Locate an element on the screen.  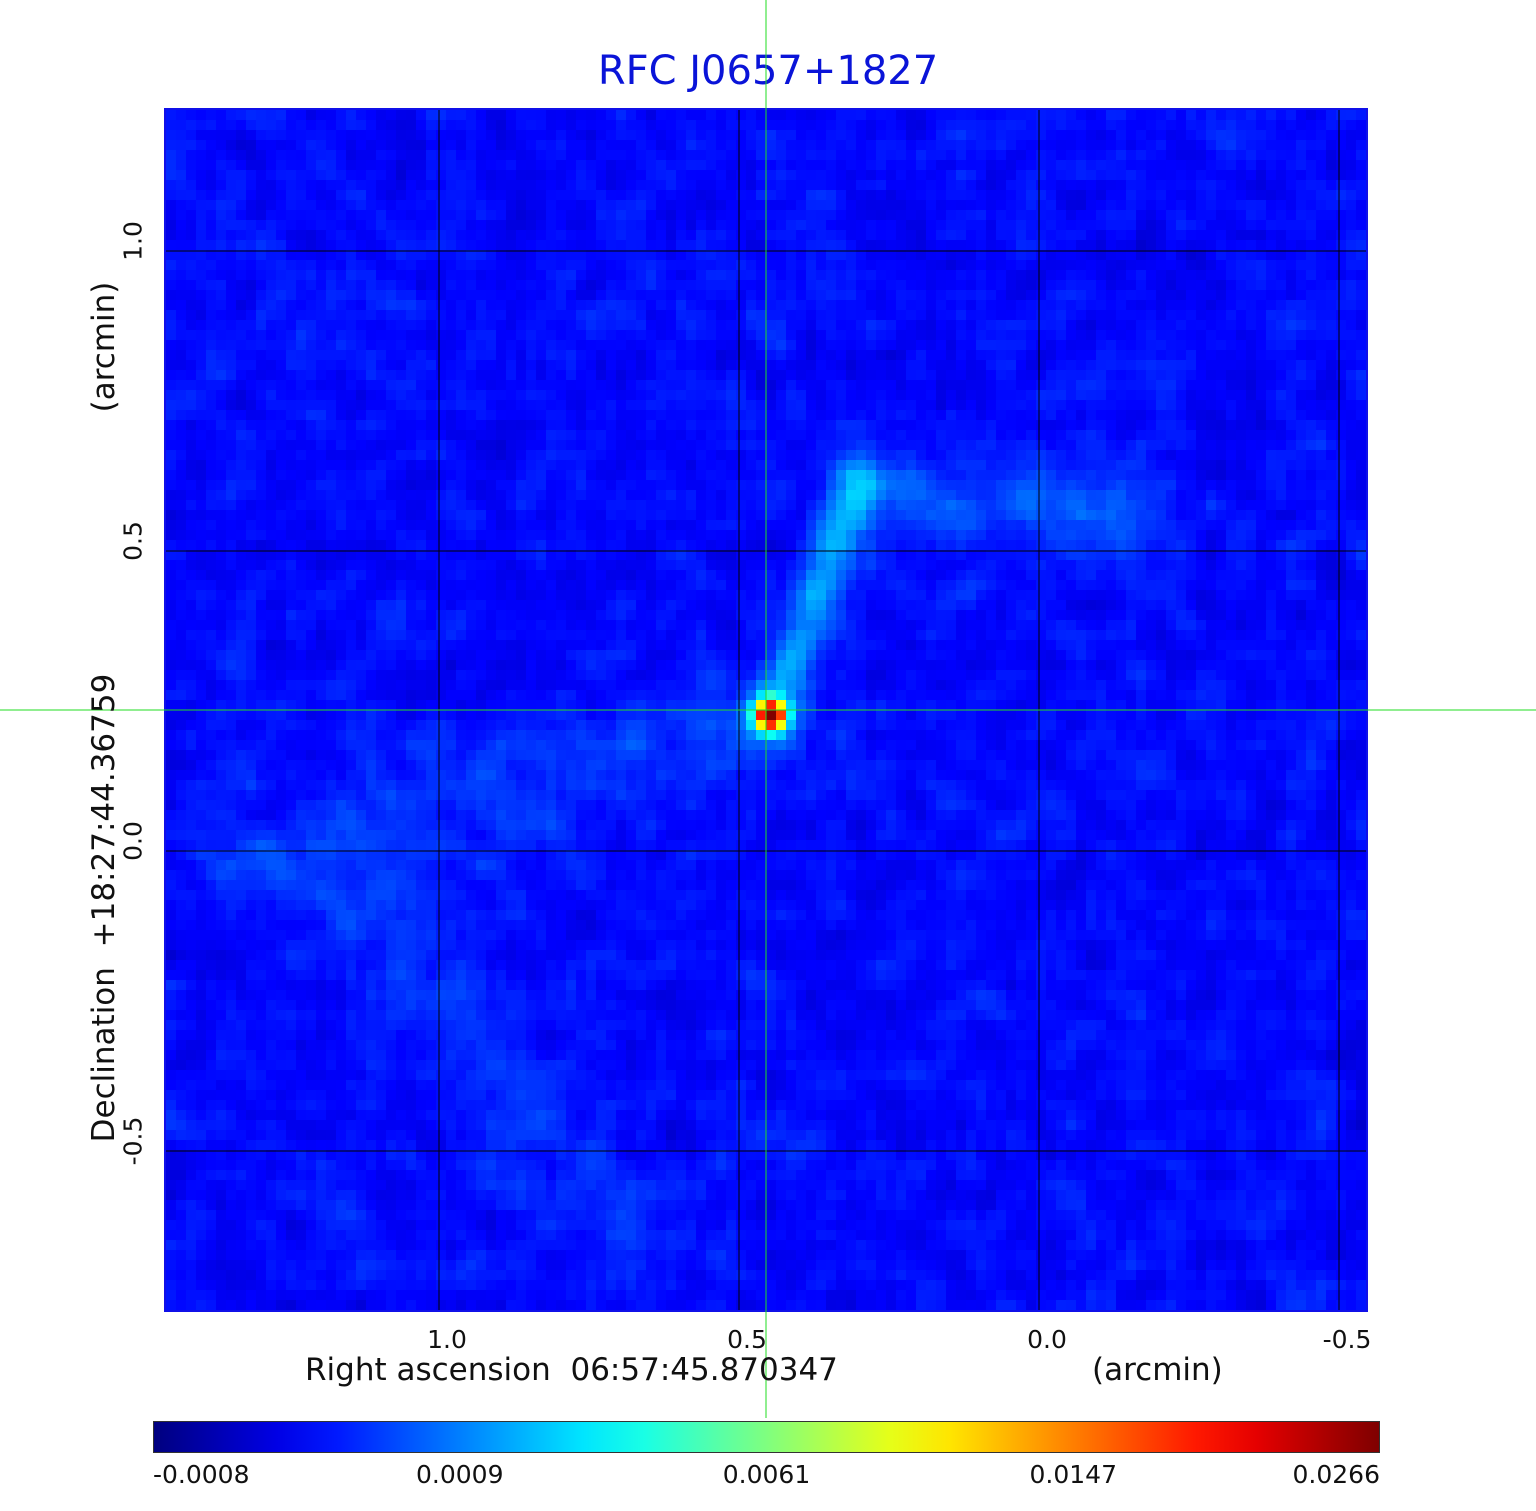
colorbar-tick-label: 0.0061 is located at coordinates (766, 1474).